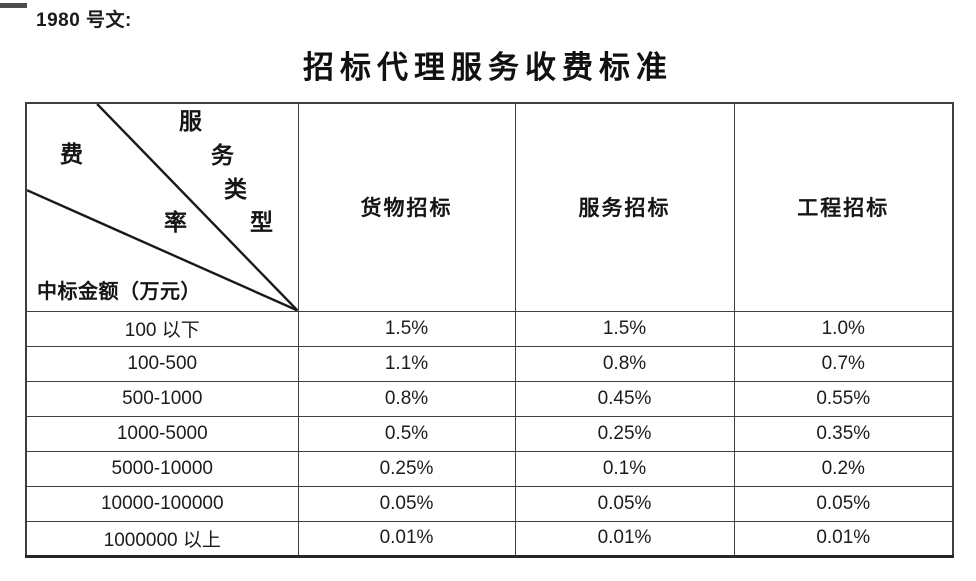 This screenshot has height=581, width=976. What do you see at coordinates (843, 468) in the screenshot?
I see `rate-cell: 0.2%` at bounding box center [843, 468].